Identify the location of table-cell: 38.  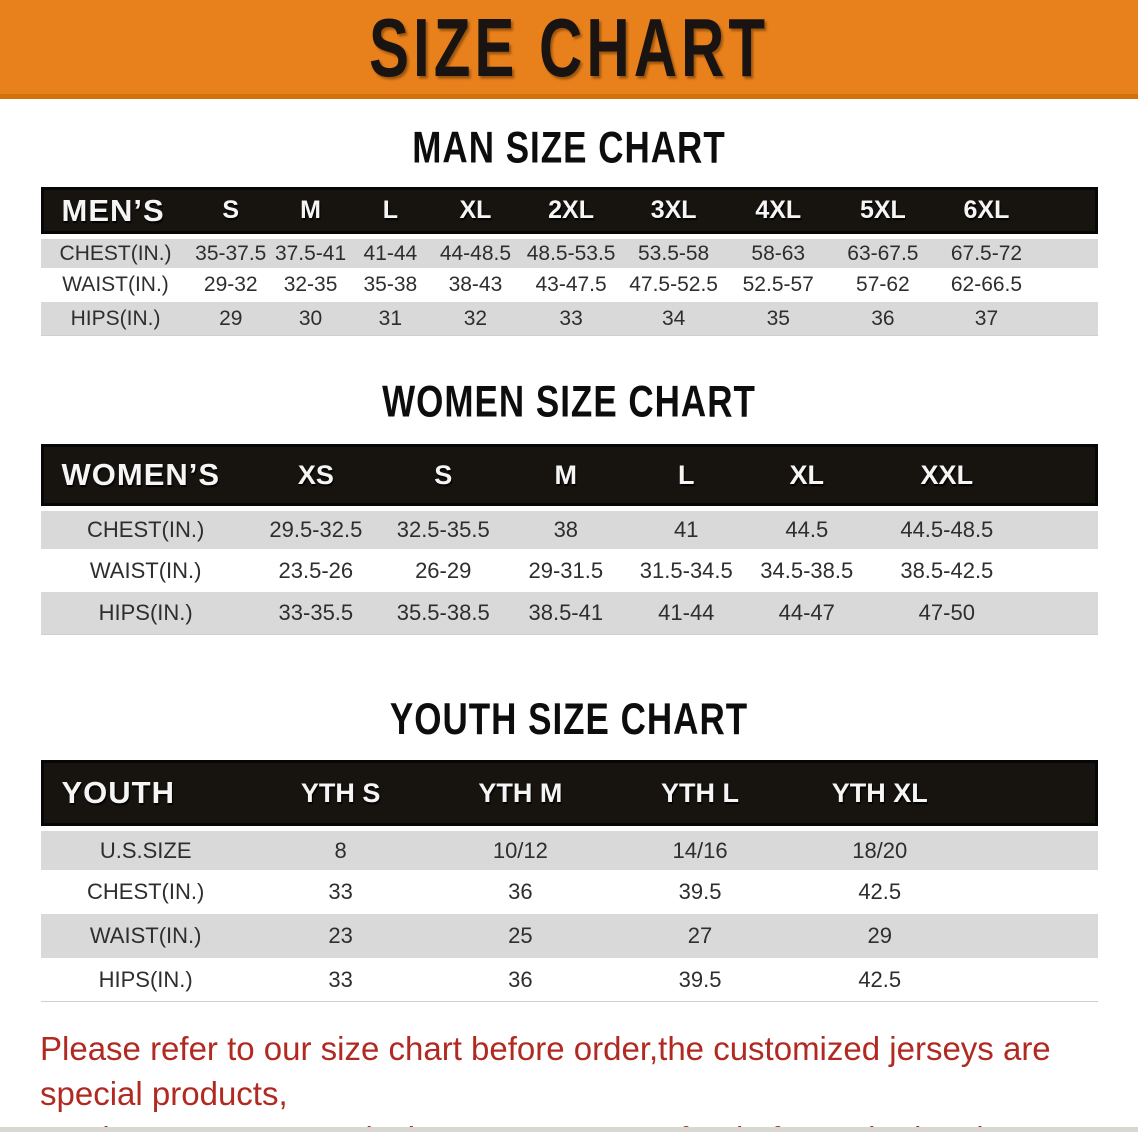
(566, 527).